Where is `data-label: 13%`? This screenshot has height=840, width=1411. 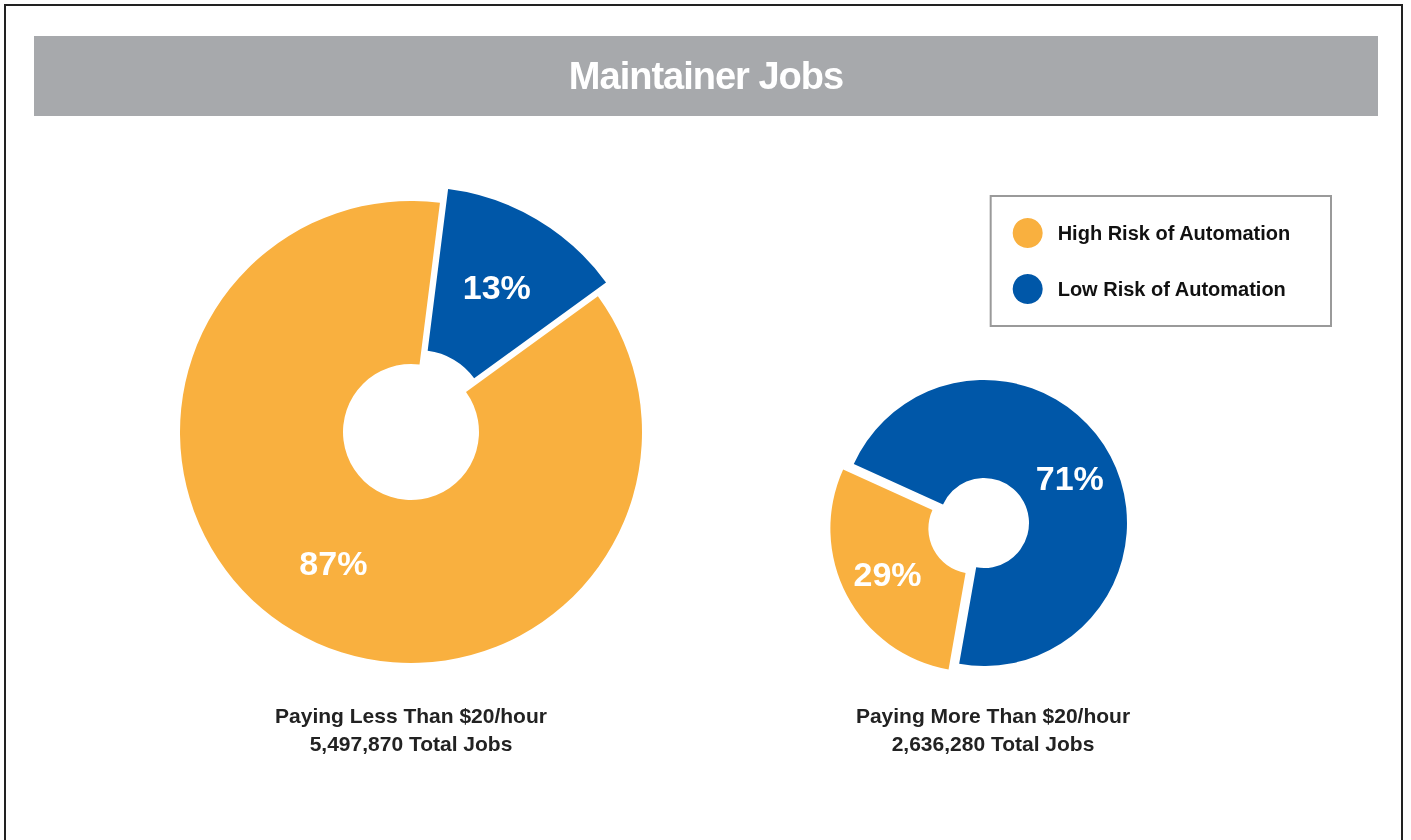 data-label: 13% is located at coordinates (496, 286).